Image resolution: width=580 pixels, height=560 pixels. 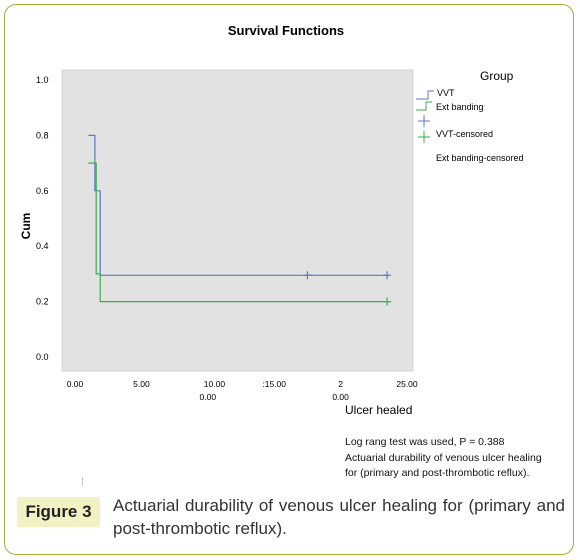 I want to click on x-tick-labels: 0.00 5.00 10.00 :15.00 2 25.00 0.00 0.00, so click(x=242, y=390).